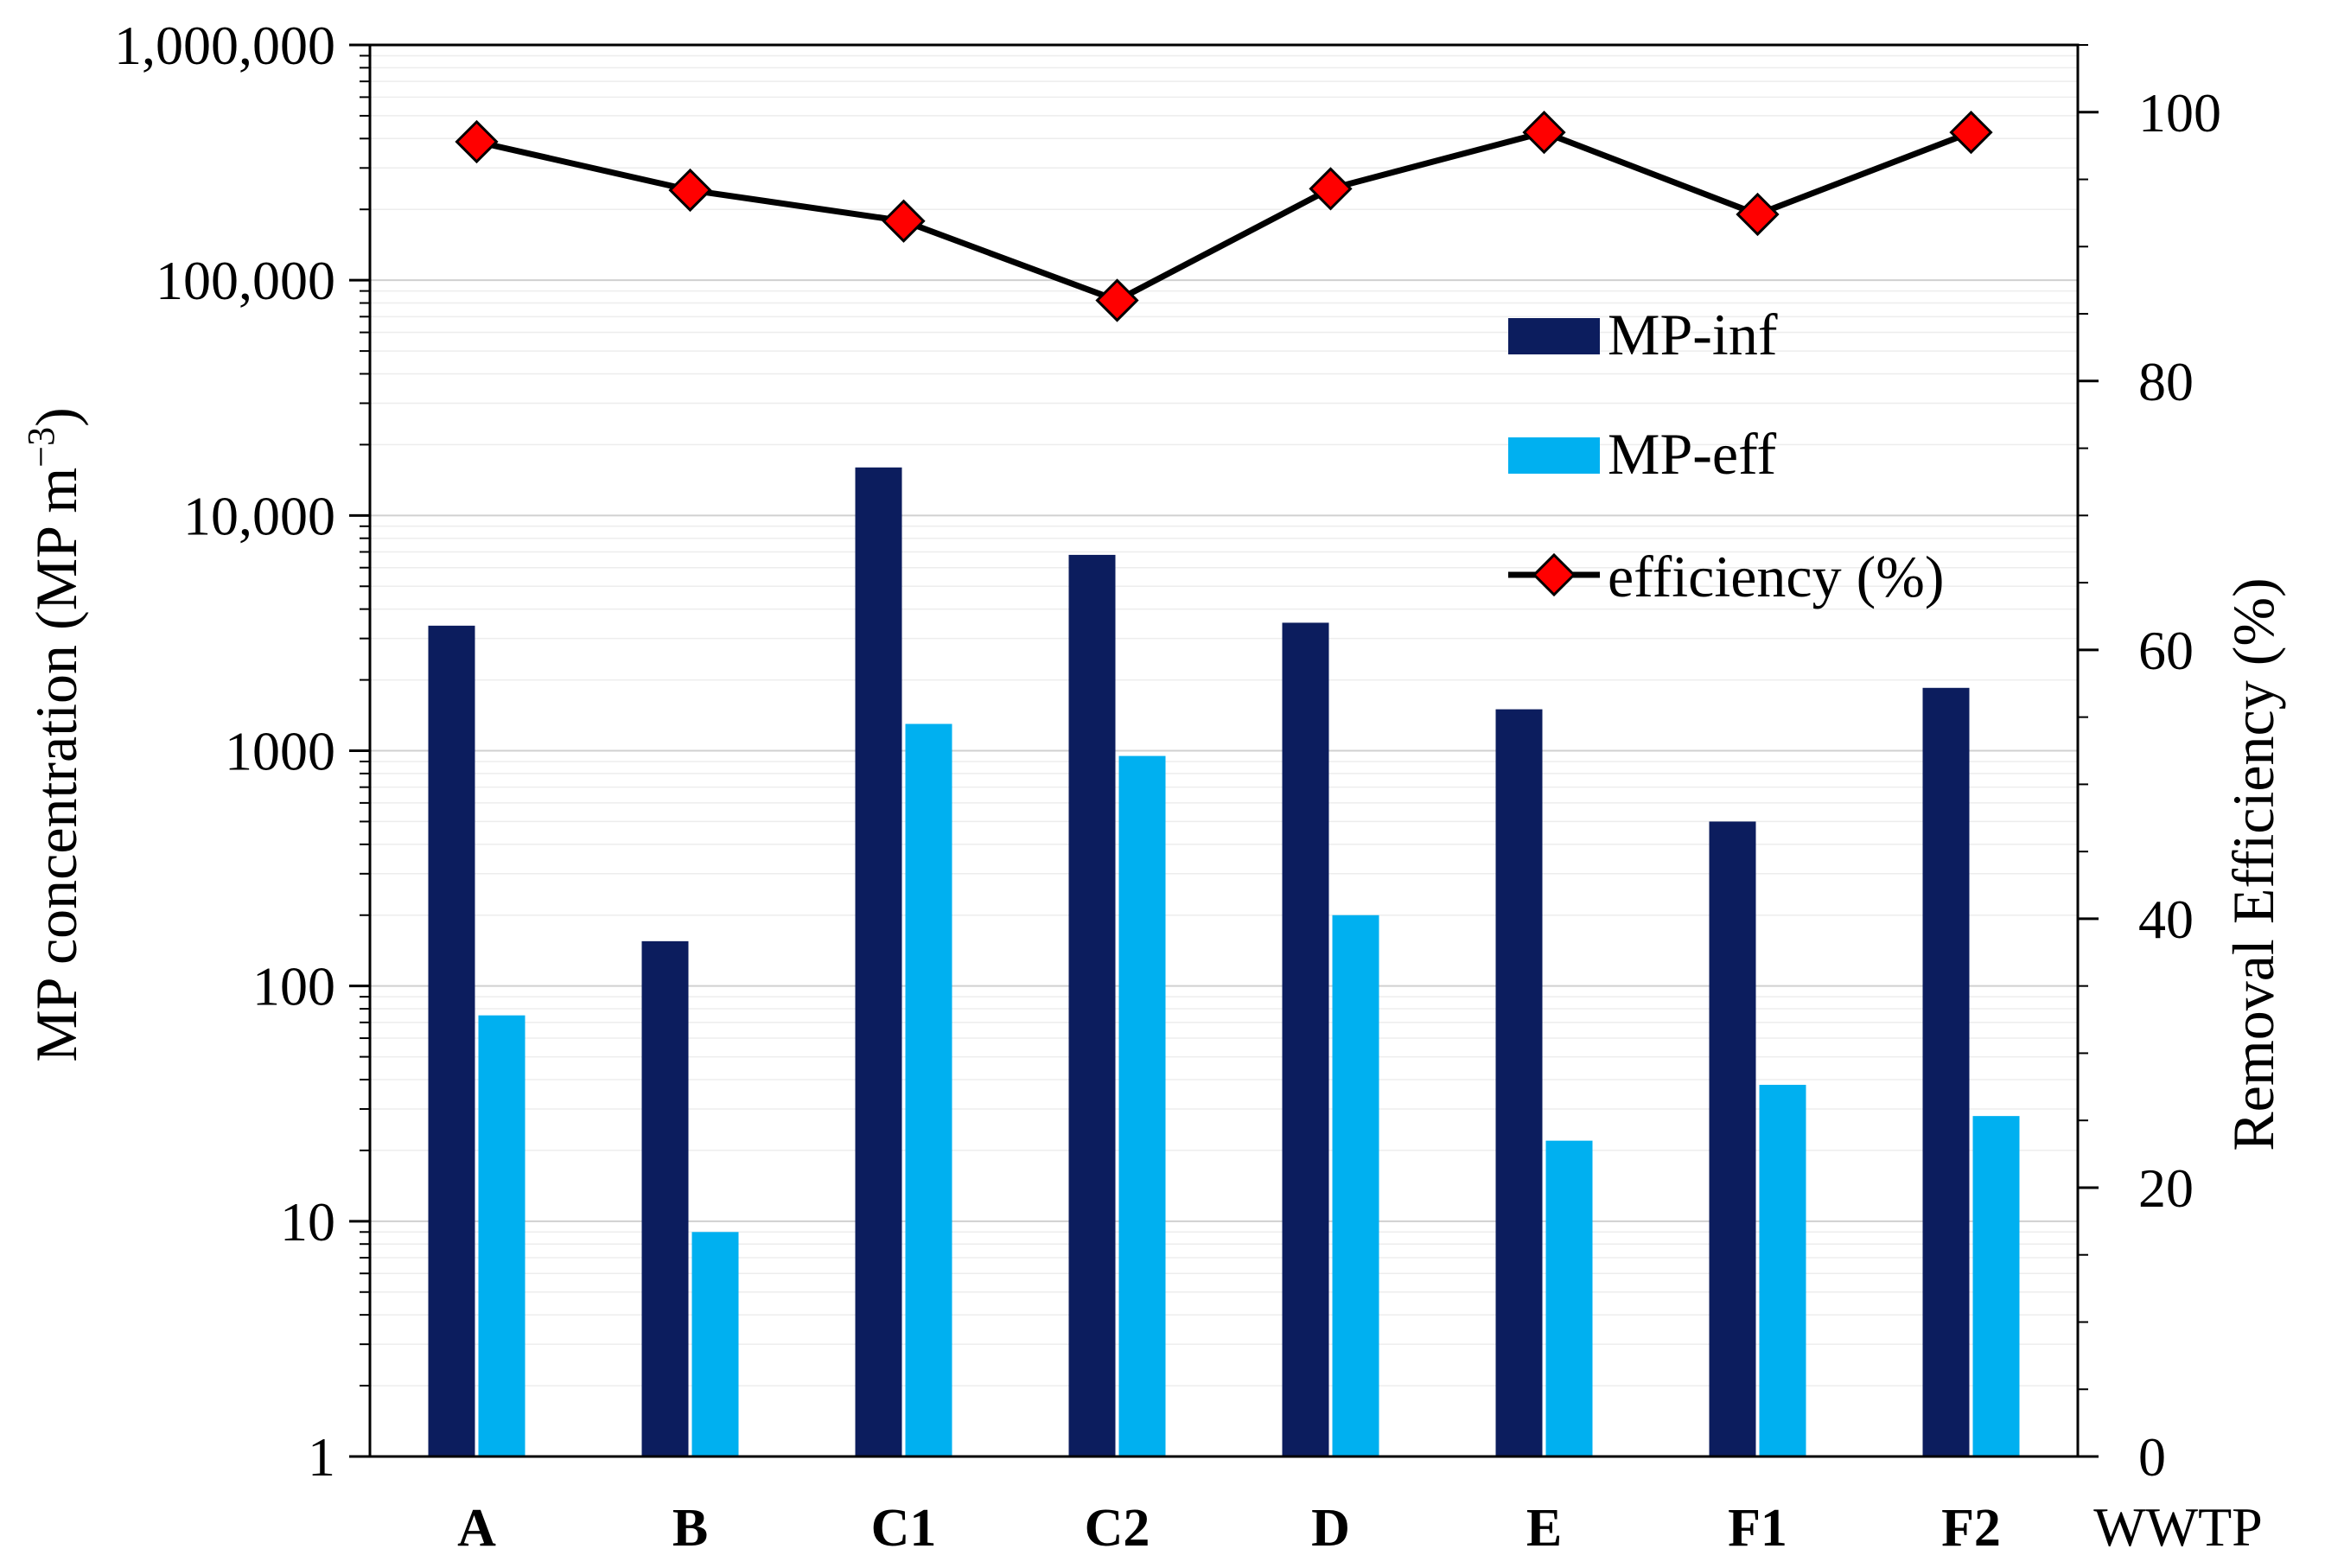 The width and height of the screenshot is (2325, 1568). I want to click on x-tick-label: C1, so click(904, 1528).